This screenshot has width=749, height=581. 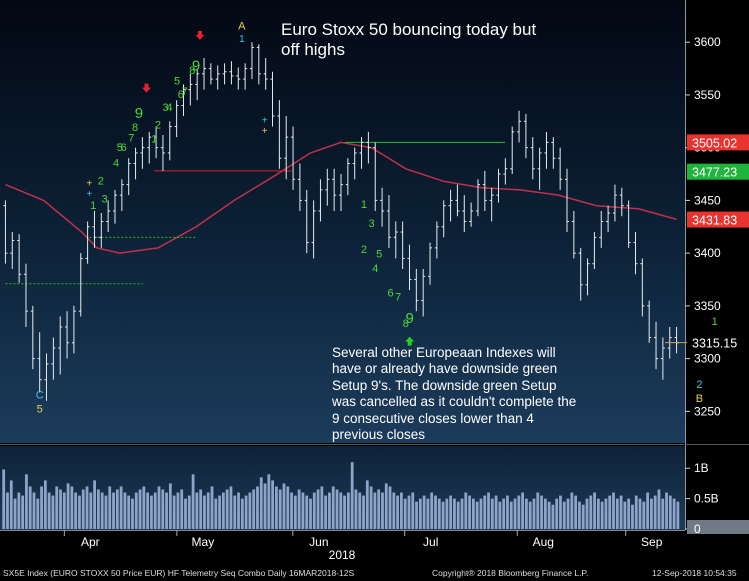 I want to click on seq-label-13: 5, so click(x=177, y=81).